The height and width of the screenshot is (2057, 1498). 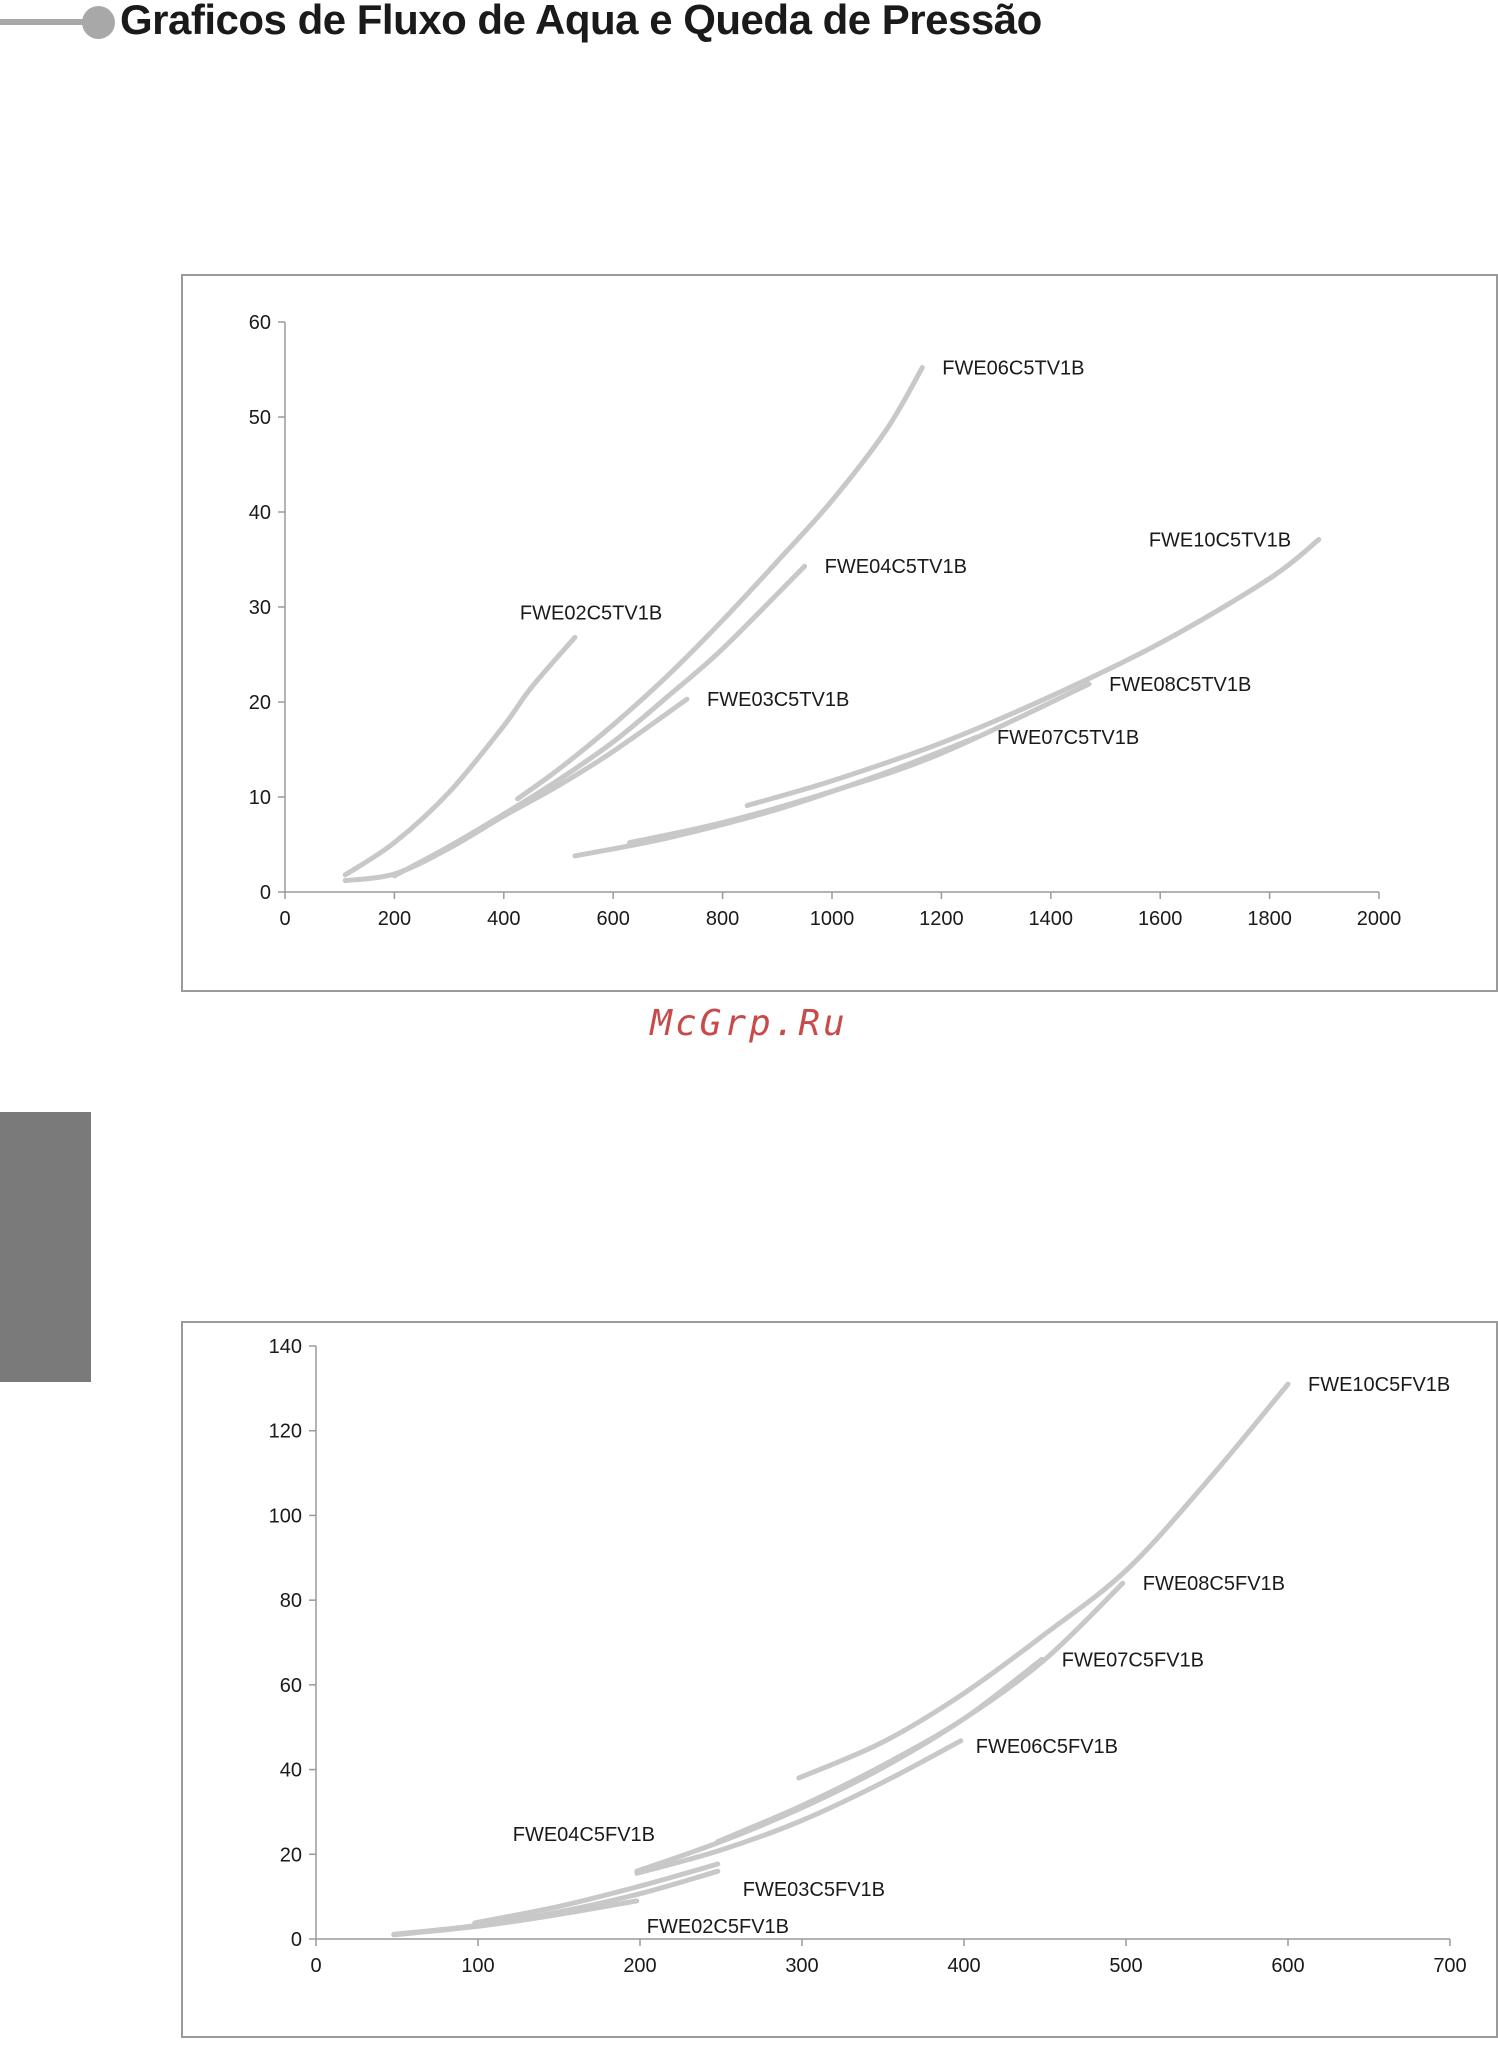 I want to click on series-line-fwe04c5tv1b, so click(x=599, y=721).